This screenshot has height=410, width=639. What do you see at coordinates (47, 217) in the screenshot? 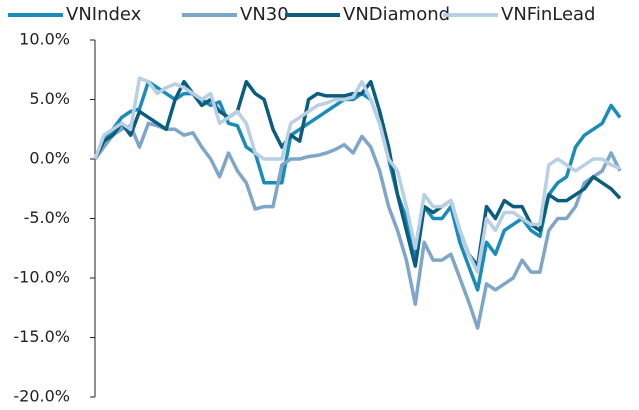
I see `y-tick-label: -5.0%` at bounding box center [47, 217].